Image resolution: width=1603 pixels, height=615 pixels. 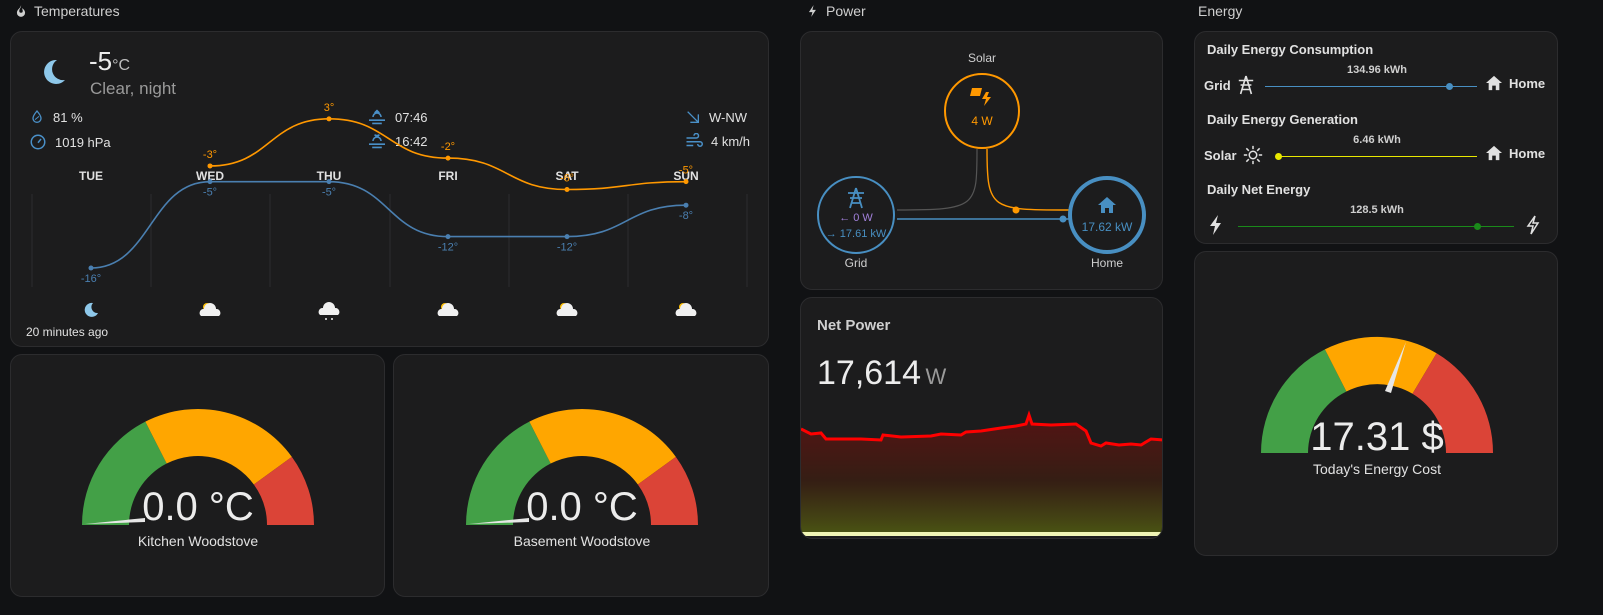 What do you see at coordinates (329, 176) in the screenshot?
I see `forecast-day: THU` at bounding box center [329, 176].